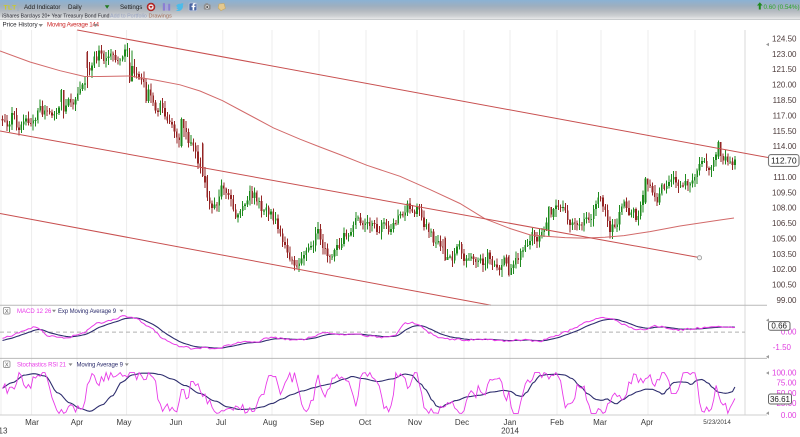 The height and width of the screenshot is (437, 800). I want to click on svg-text: Daily, so click(75, 7).